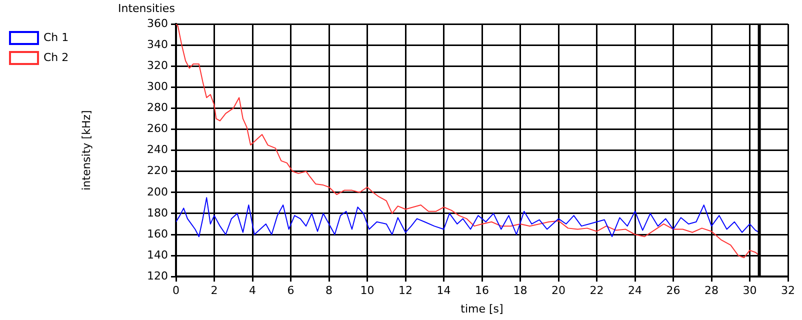 The image size is (802, 320). Describe the element at coordinates (157, 171) in the screenshot. I see `y-tick-label: 220` at that location.